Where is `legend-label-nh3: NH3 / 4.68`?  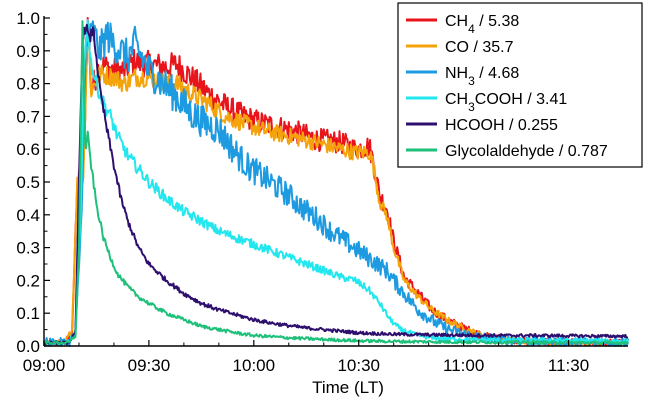 legend-label-nh3: NH3 / 4.68 is located at coordinates (482, 76).